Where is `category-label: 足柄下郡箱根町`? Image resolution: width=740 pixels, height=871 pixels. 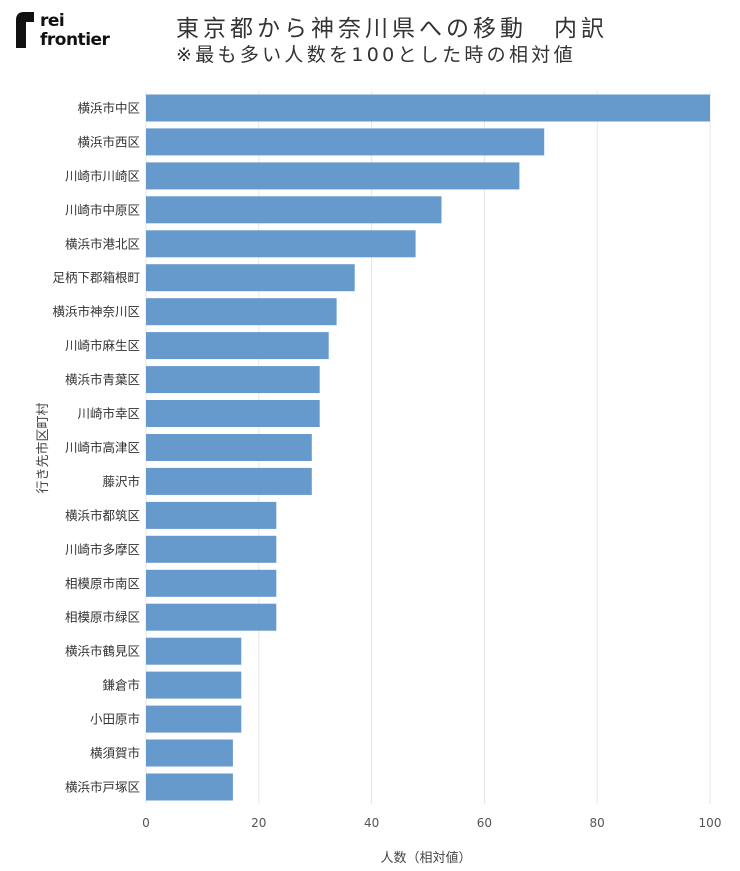 category-label: 足柄下郡箱根町 is located at coordinates (96, 277).